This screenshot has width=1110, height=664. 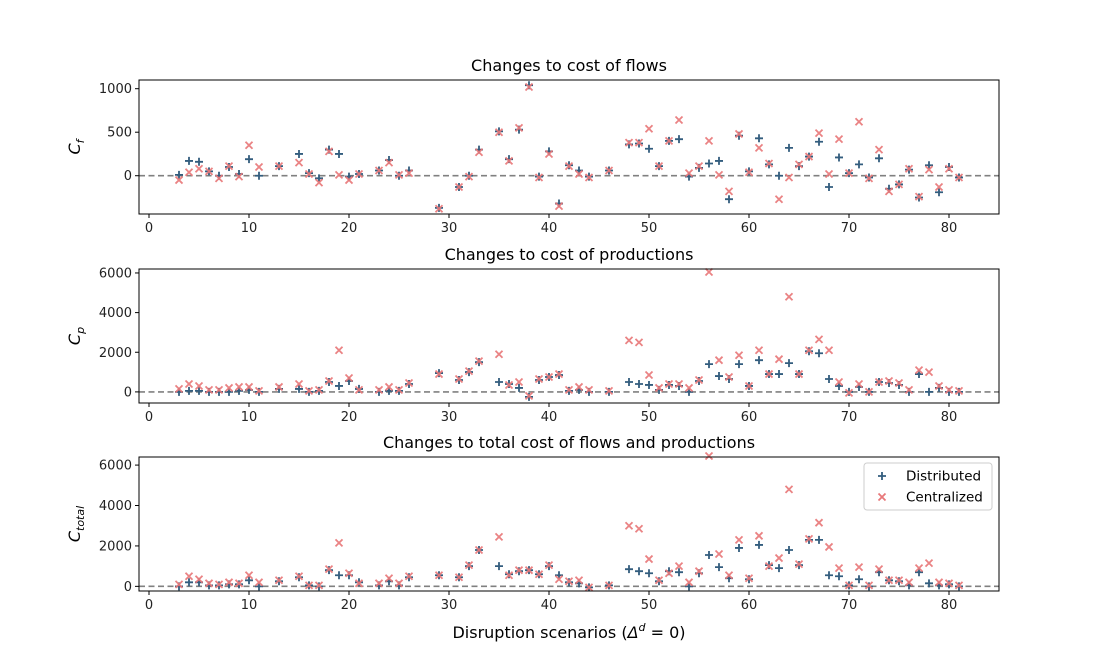 I want to click on y-tick-label: 0, so click(x=128, y=176).